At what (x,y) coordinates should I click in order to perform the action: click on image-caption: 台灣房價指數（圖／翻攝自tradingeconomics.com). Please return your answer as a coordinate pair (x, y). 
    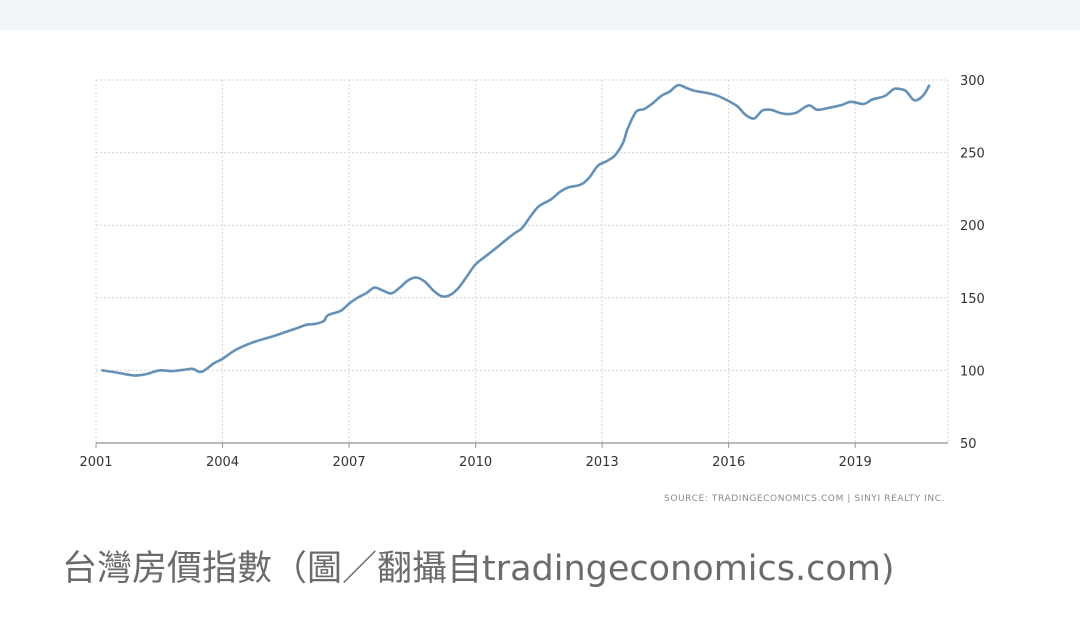
    Looking at the image, I should click on (478, 569).